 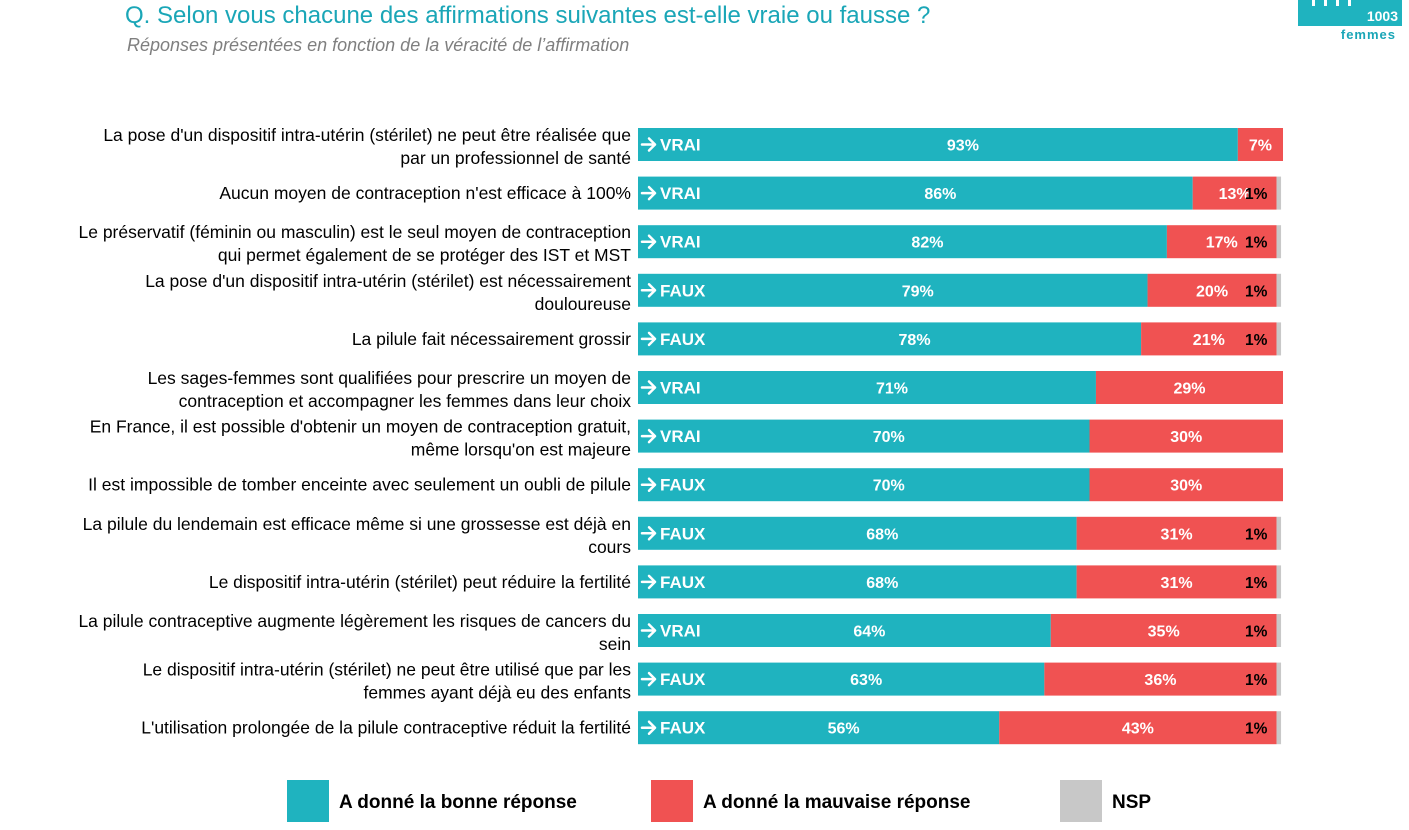 I want to click on value-label-wrong: 17%, so click(x=1222, y=243).